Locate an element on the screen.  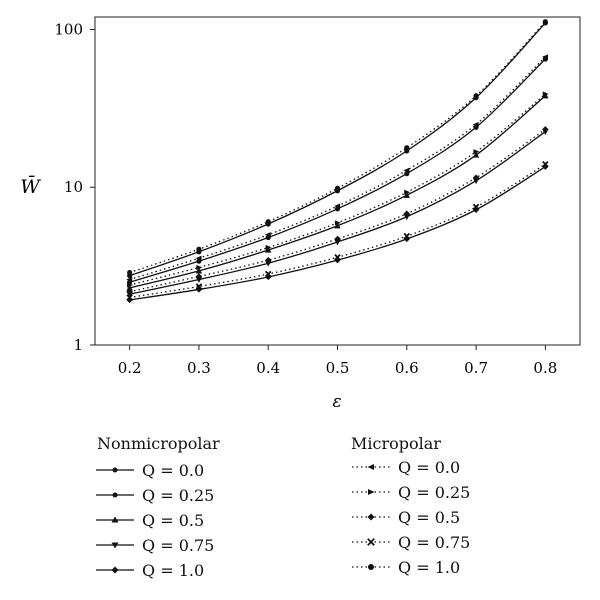
legend-title-micropolar: Micropolar is located at coordinates (396, 443).